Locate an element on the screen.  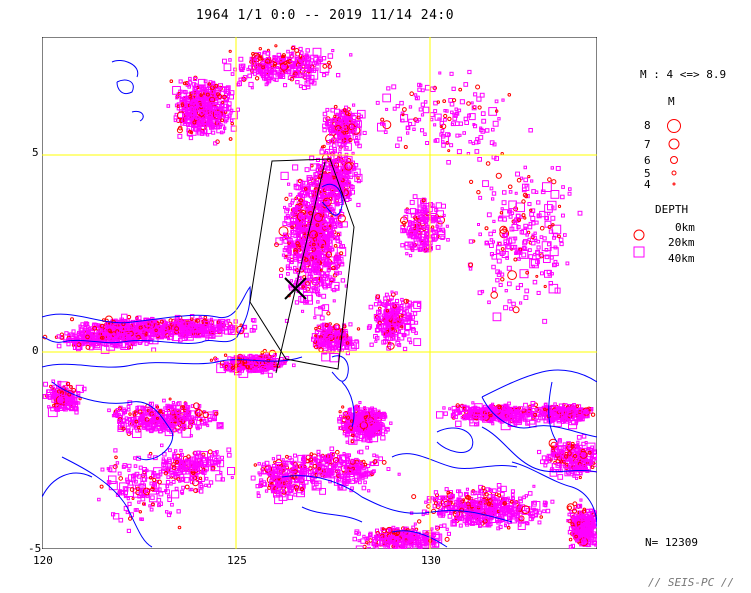
x-tick-130: 130 is located at coordinates (431, 560).